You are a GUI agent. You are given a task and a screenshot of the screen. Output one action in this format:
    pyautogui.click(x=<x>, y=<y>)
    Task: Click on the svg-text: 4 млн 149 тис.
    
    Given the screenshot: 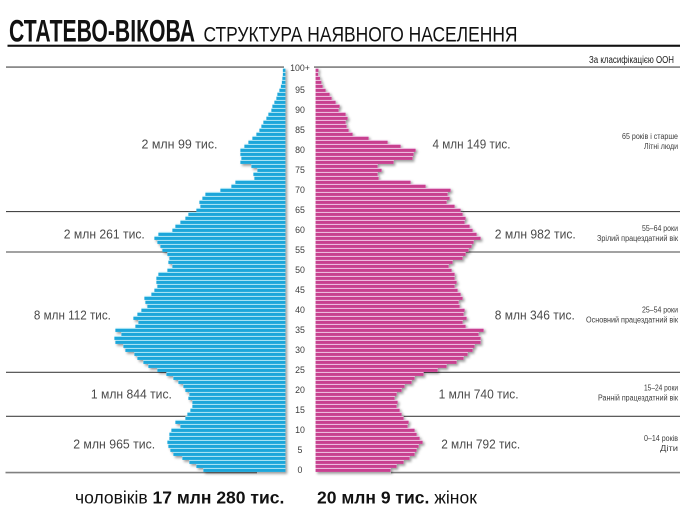 What is the action you would take?
    pyautogui.click(x=472, y=144)
    